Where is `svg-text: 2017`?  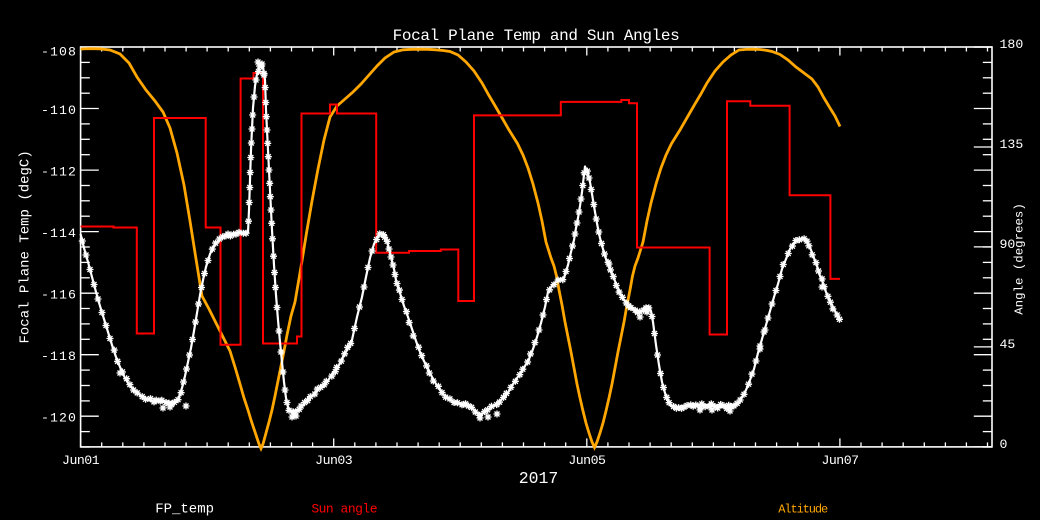
svg-text: 2017 is located at coordinates (539, 478).